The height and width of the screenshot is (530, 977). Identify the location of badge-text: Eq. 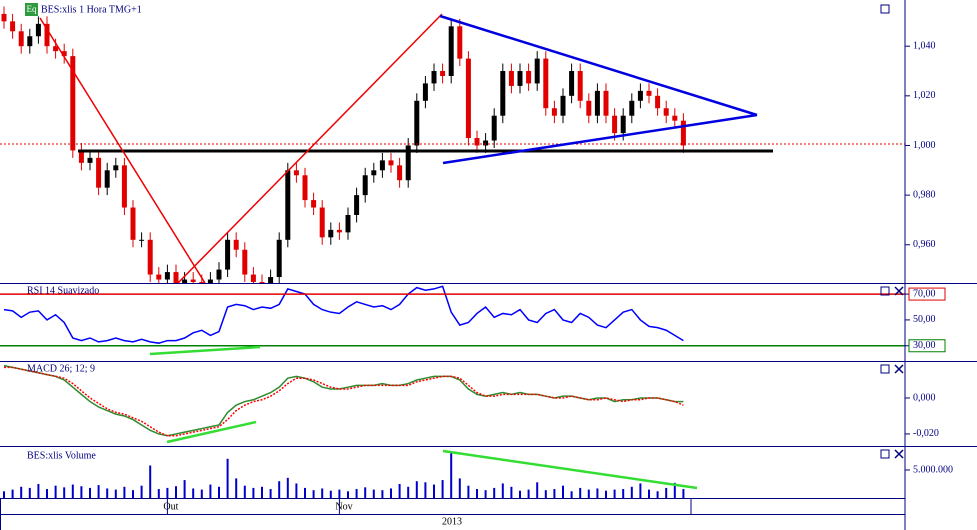
(32, 9).